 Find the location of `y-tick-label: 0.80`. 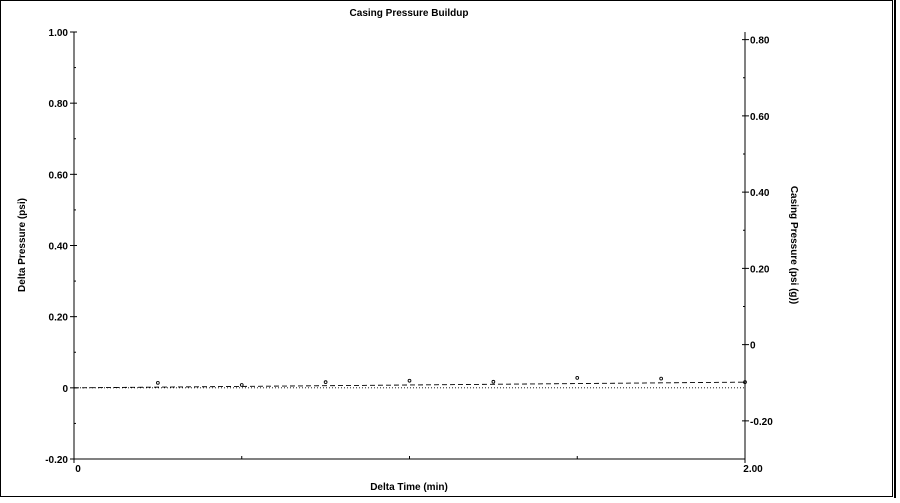

y-tick-label: 0.80 is located at coordinates (59, 104).